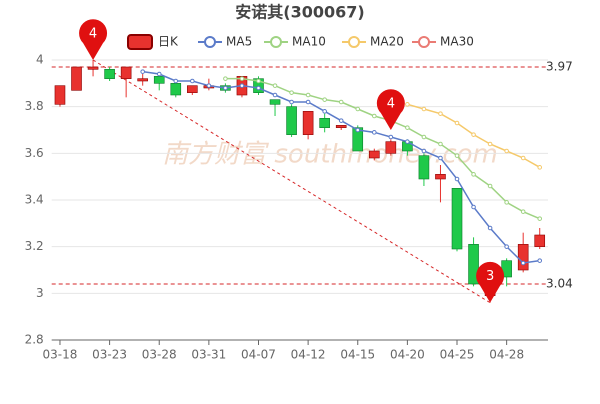 The height and width of the screenshot is (404, 600). What do you see at coordinates (457, 42) in the screenshot?
I see `legend-label: MA30` at bounding box center [457, 42].